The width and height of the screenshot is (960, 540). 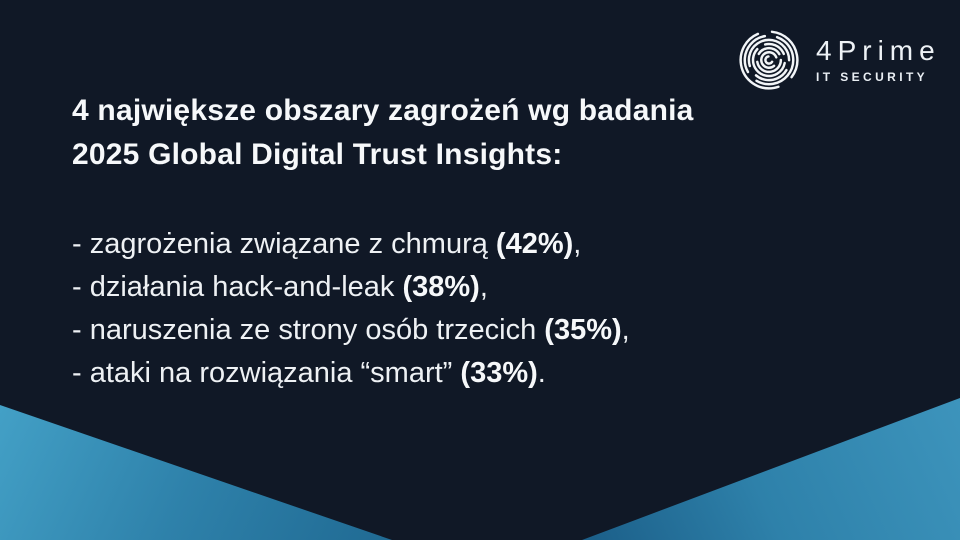 I want to click on item-text: - zagrożenia związane z chmurą, so click(x=284, y=244).